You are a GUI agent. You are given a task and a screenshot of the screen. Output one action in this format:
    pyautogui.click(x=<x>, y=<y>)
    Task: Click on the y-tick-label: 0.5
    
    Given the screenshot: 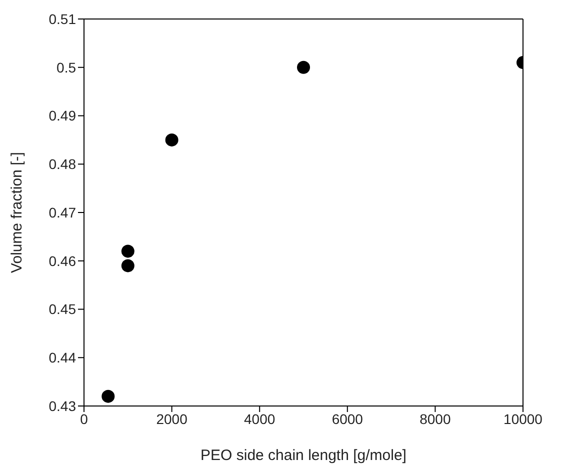 What is the action you would take?
    pyautogui.click(x=66, y=67)
    